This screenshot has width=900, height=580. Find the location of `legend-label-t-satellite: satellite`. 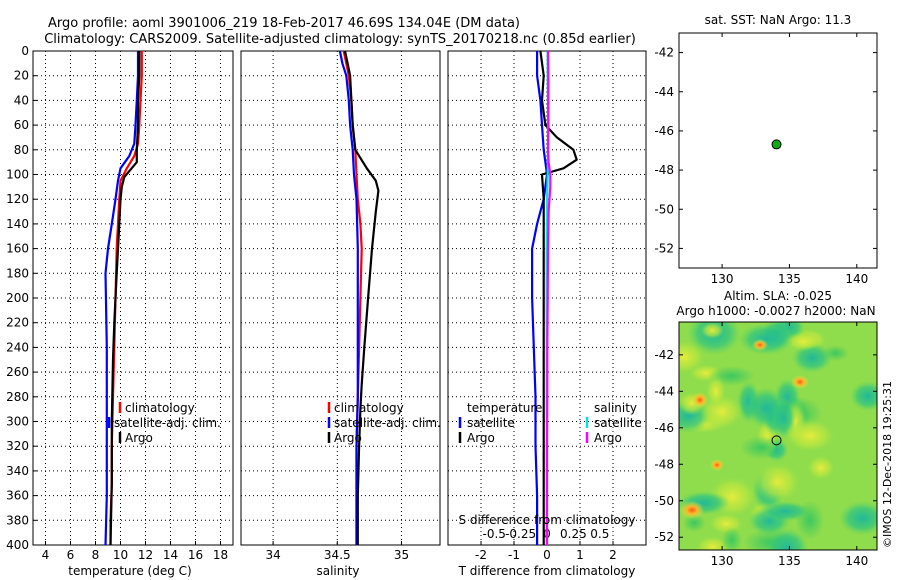

legend-label-t-satellite: satellite is located at coordinates (491, 423).